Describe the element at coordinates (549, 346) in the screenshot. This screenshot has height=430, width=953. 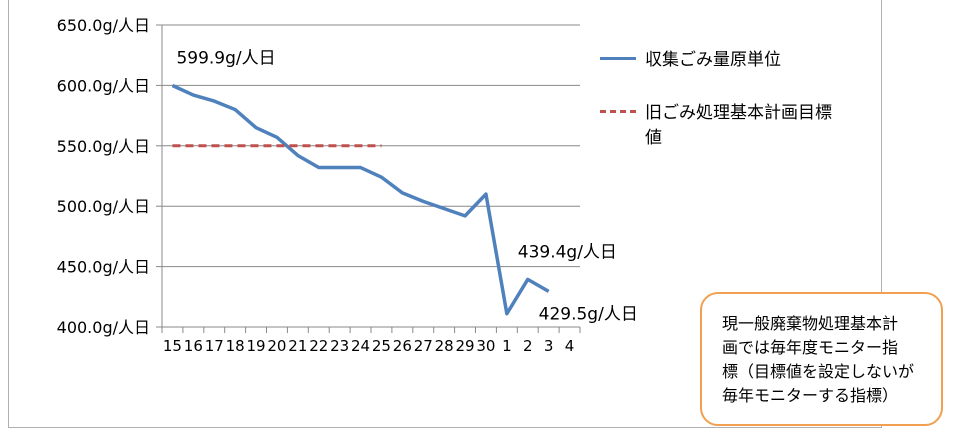
I see `x-tick-label-3: 3` at that location.